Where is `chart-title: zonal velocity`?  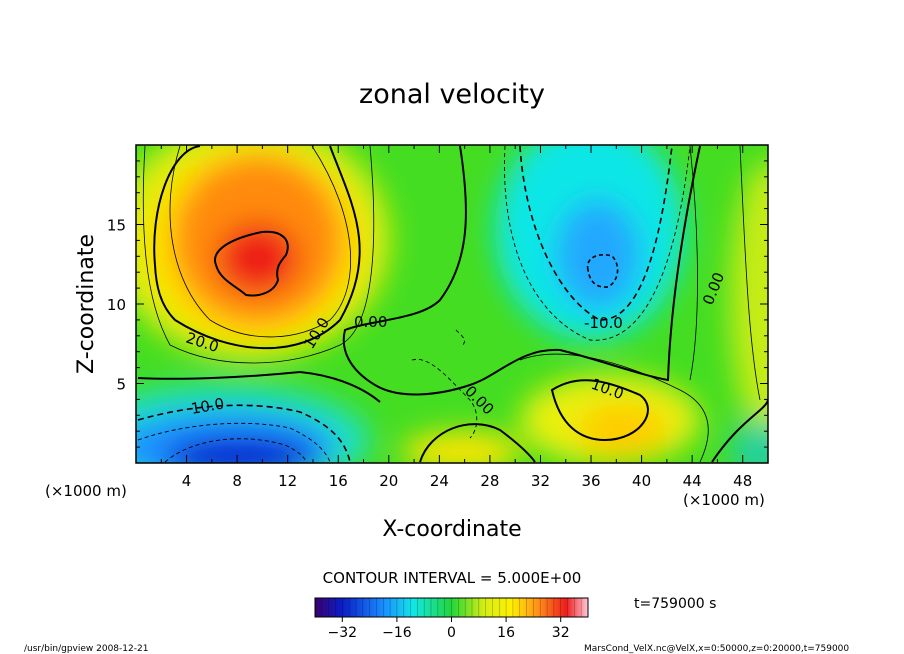 chart-title: zonal velocity is located at coordinates (452, 94).